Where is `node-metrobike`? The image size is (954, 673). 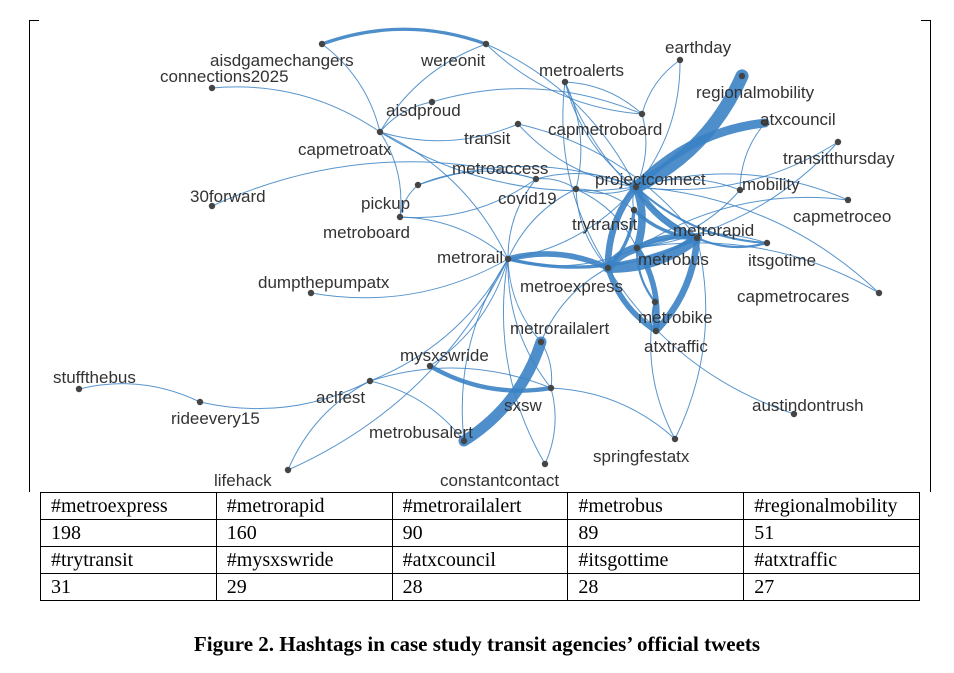 node-metrobike is located at coordinates (655, 302).